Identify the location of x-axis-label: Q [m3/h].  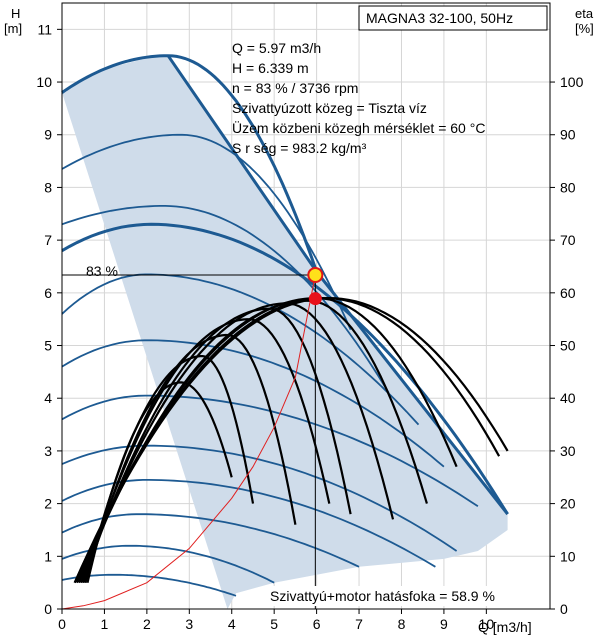
(505, 627).